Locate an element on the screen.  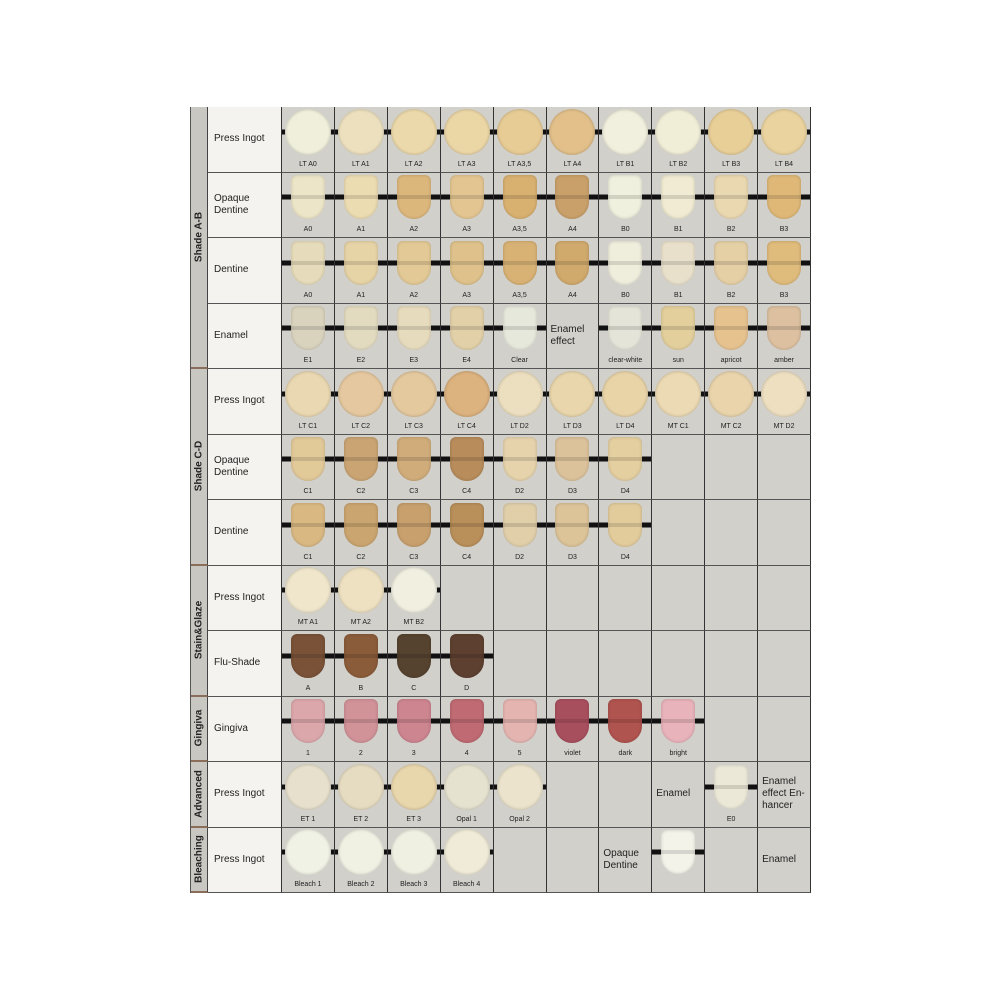
sample-label: ET 1 is located at coordinates (308, 819).